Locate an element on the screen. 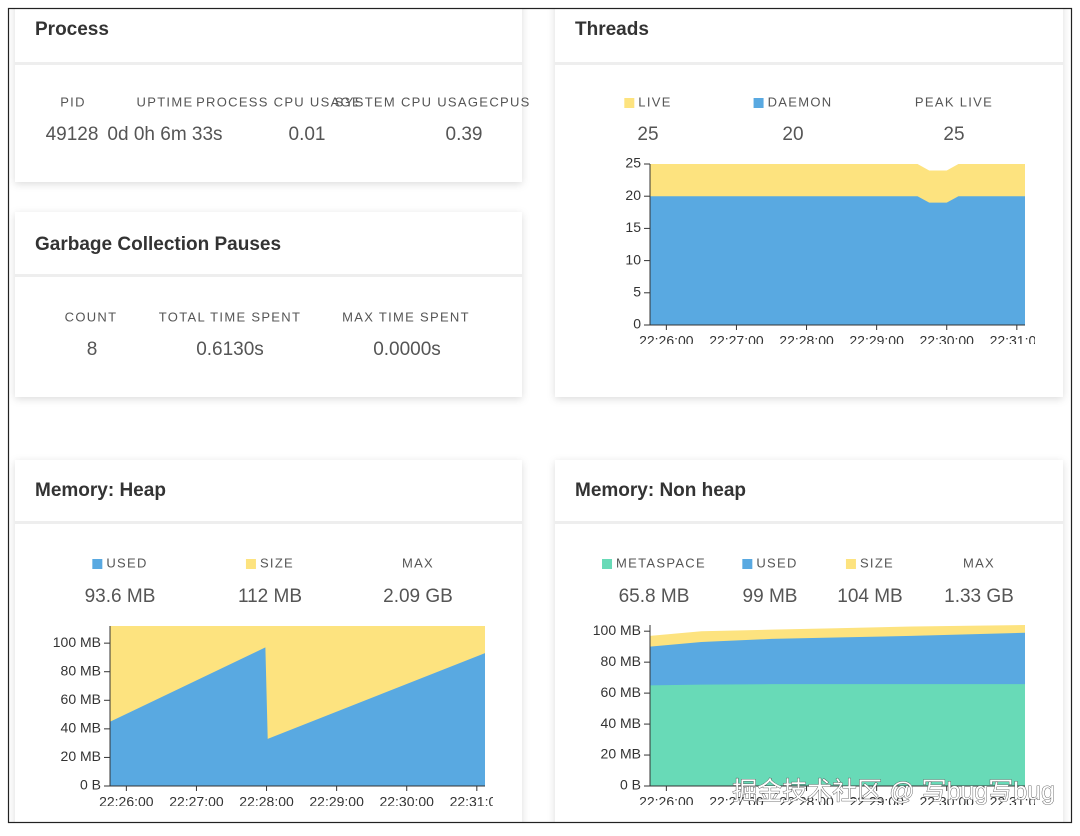 This screenshot has width=1080, height=836. stat-label: PROCESS CPU USAGE is located at coordinates (279, 101).